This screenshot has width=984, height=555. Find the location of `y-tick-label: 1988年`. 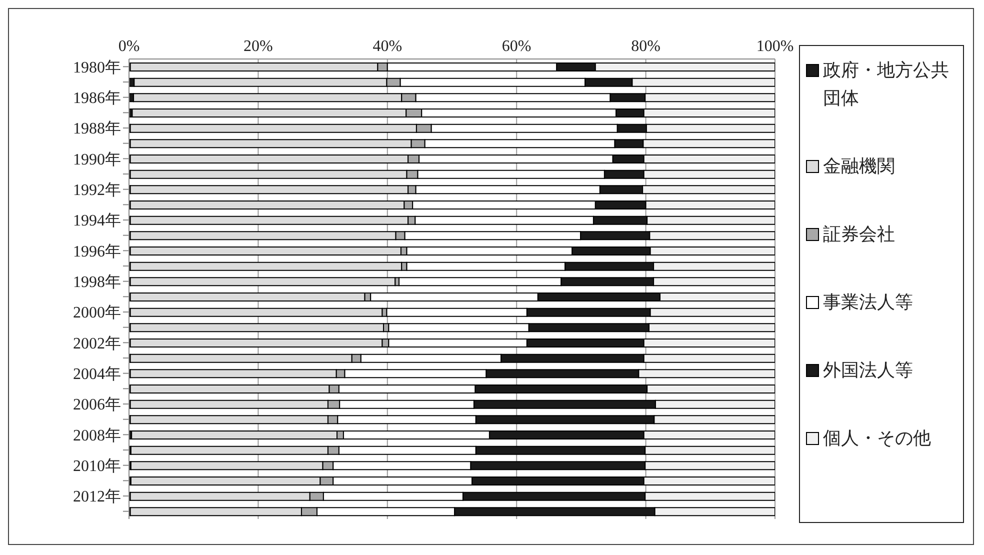

y-tick-label: 1988年 is located at coordinates (97, 129).